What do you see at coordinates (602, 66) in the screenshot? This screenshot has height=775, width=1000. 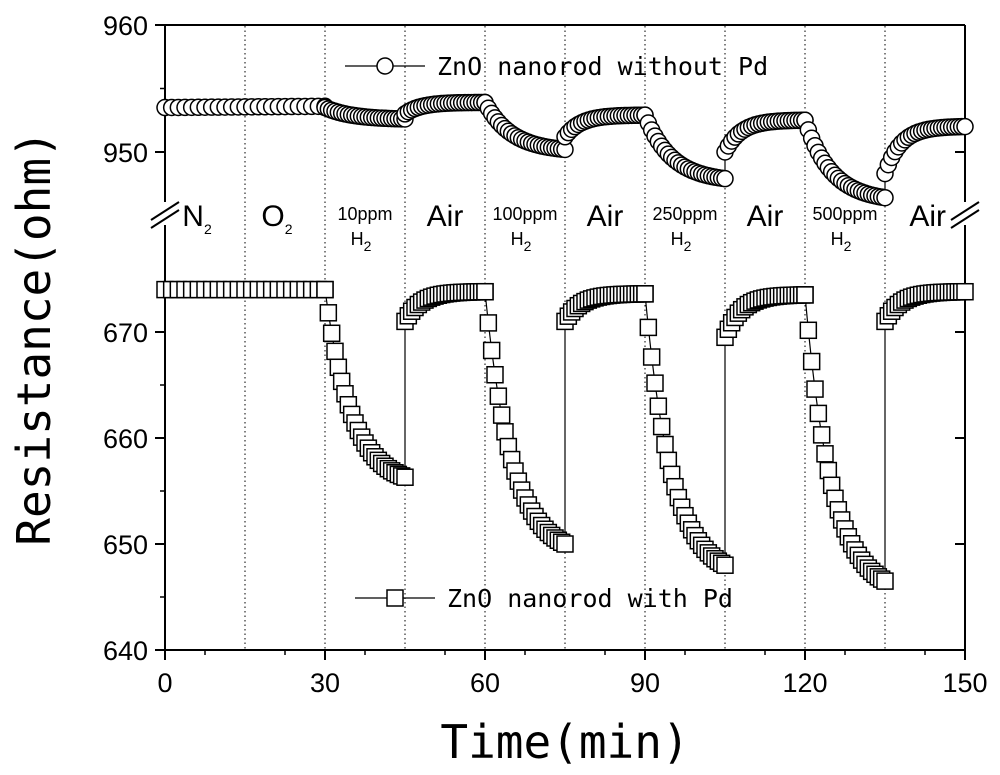 I see `legend-label-0: ZnO nanorod without Pd` at bounding box center [602, 66].